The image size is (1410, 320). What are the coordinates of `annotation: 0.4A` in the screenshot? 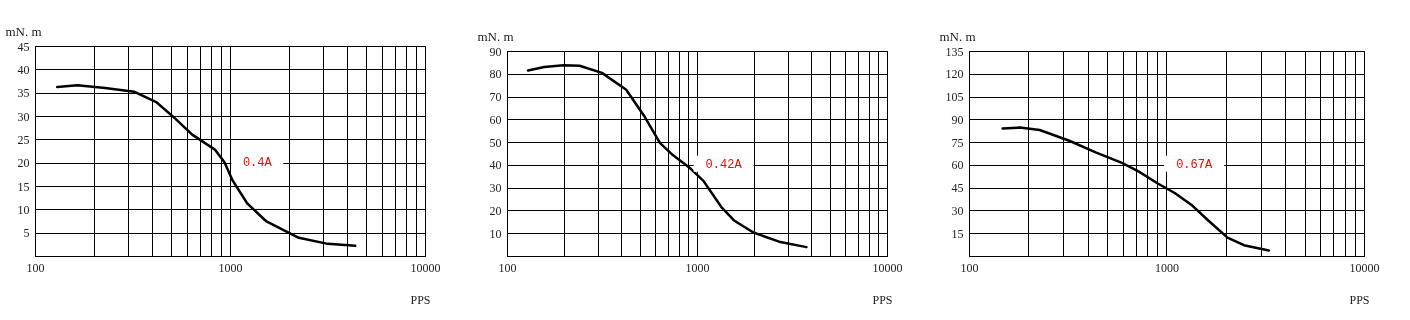 It's located at (257, 162).